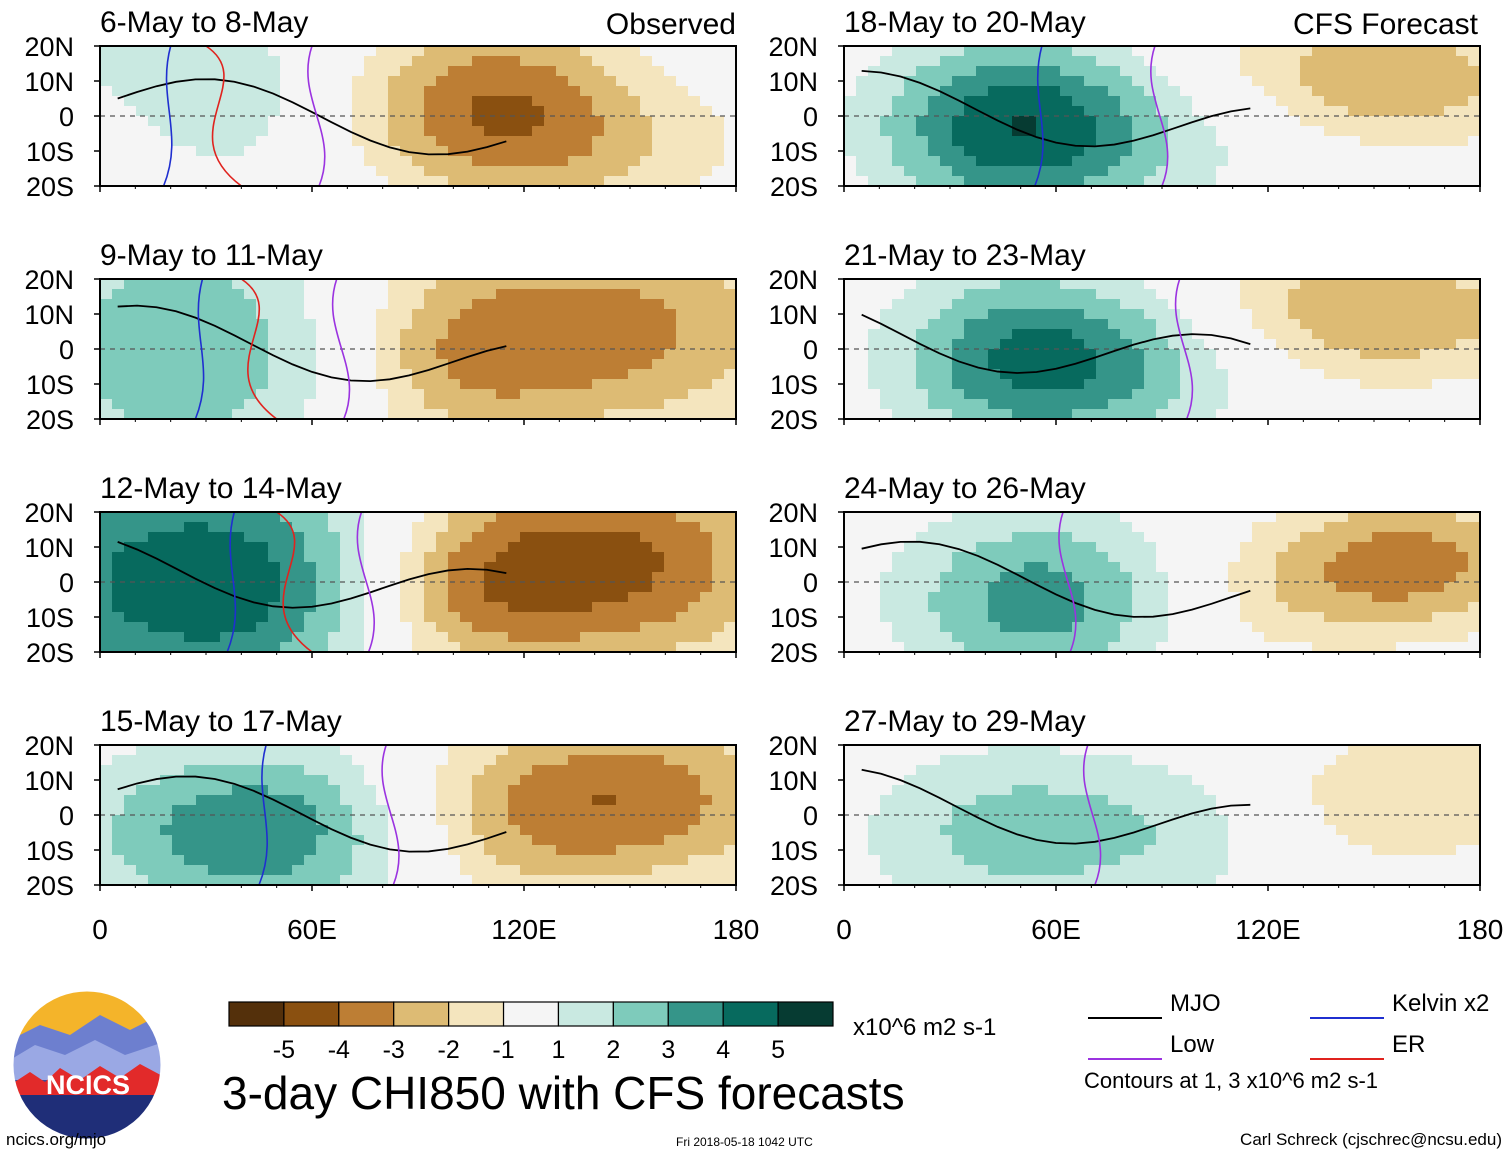 The height and width of the screenshot is (1158, 1510). What do you see at coordinates (810, 117) in the screenshot?
I see `y-tick-label: 0` at bounding box center [810, 117].